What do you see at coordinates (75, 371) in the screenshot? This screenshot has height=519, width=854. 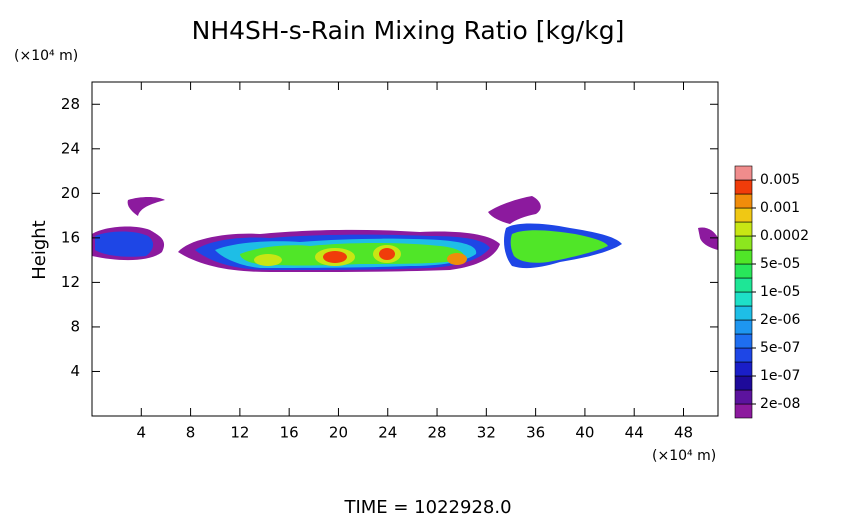 I see `y-tick-label: 4` at bounding box center [75, 371].